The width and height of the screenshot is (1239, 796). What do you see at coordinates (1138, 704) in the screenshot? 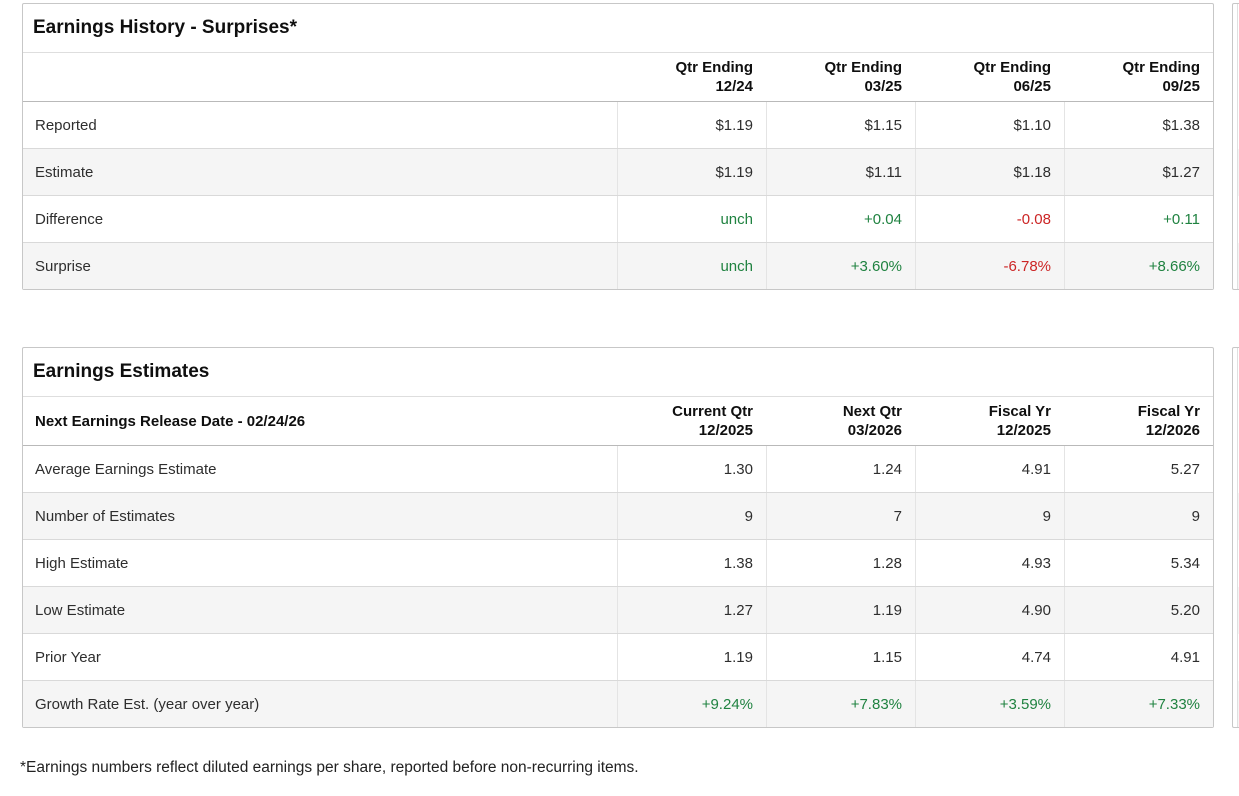
I see `cell-value: +7.33%` at bounding box center [1138, 704].